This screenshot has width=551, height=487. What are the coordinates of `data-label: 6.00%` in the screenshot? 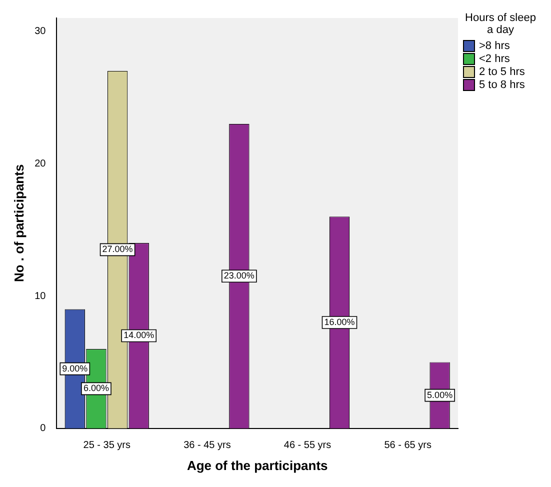 It's located at (96, 388).